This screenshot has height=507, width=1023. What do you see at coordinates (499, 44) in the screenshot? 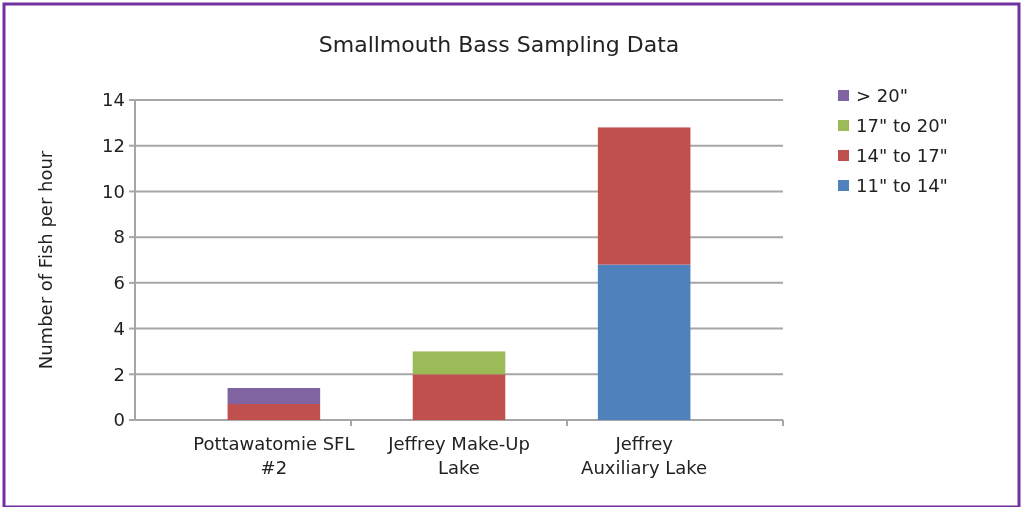
I see `chart-title: Smallmouth Bass Sampling Data` at bounding box center [499, 44].